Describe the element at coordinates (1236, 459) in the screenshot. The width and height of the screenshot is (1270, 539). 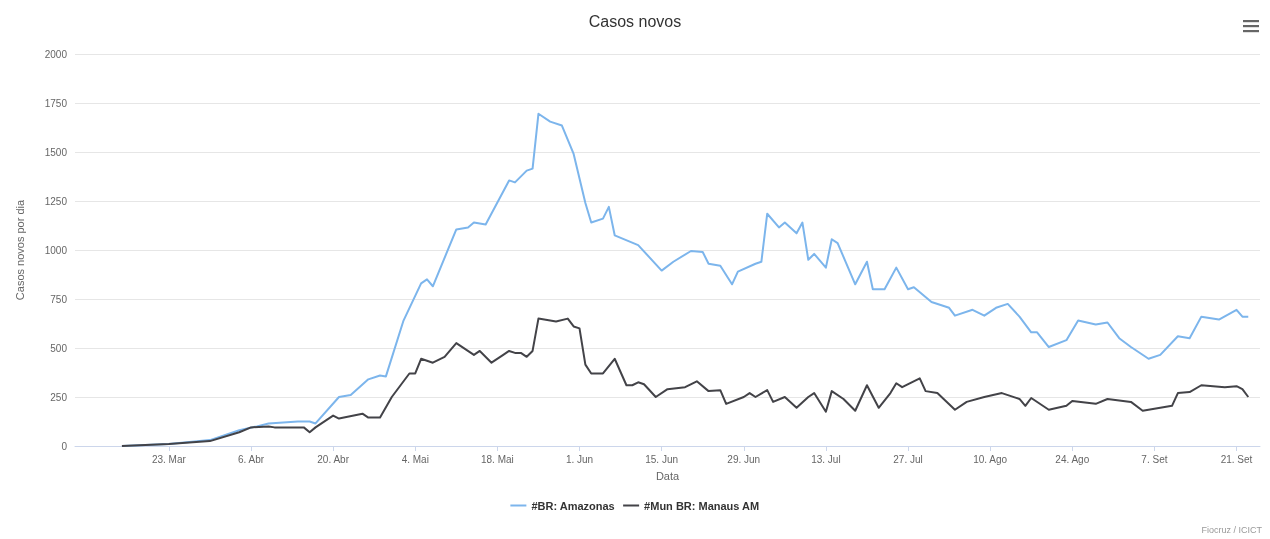
I see `x-tick-label: 21. Set` at that location.